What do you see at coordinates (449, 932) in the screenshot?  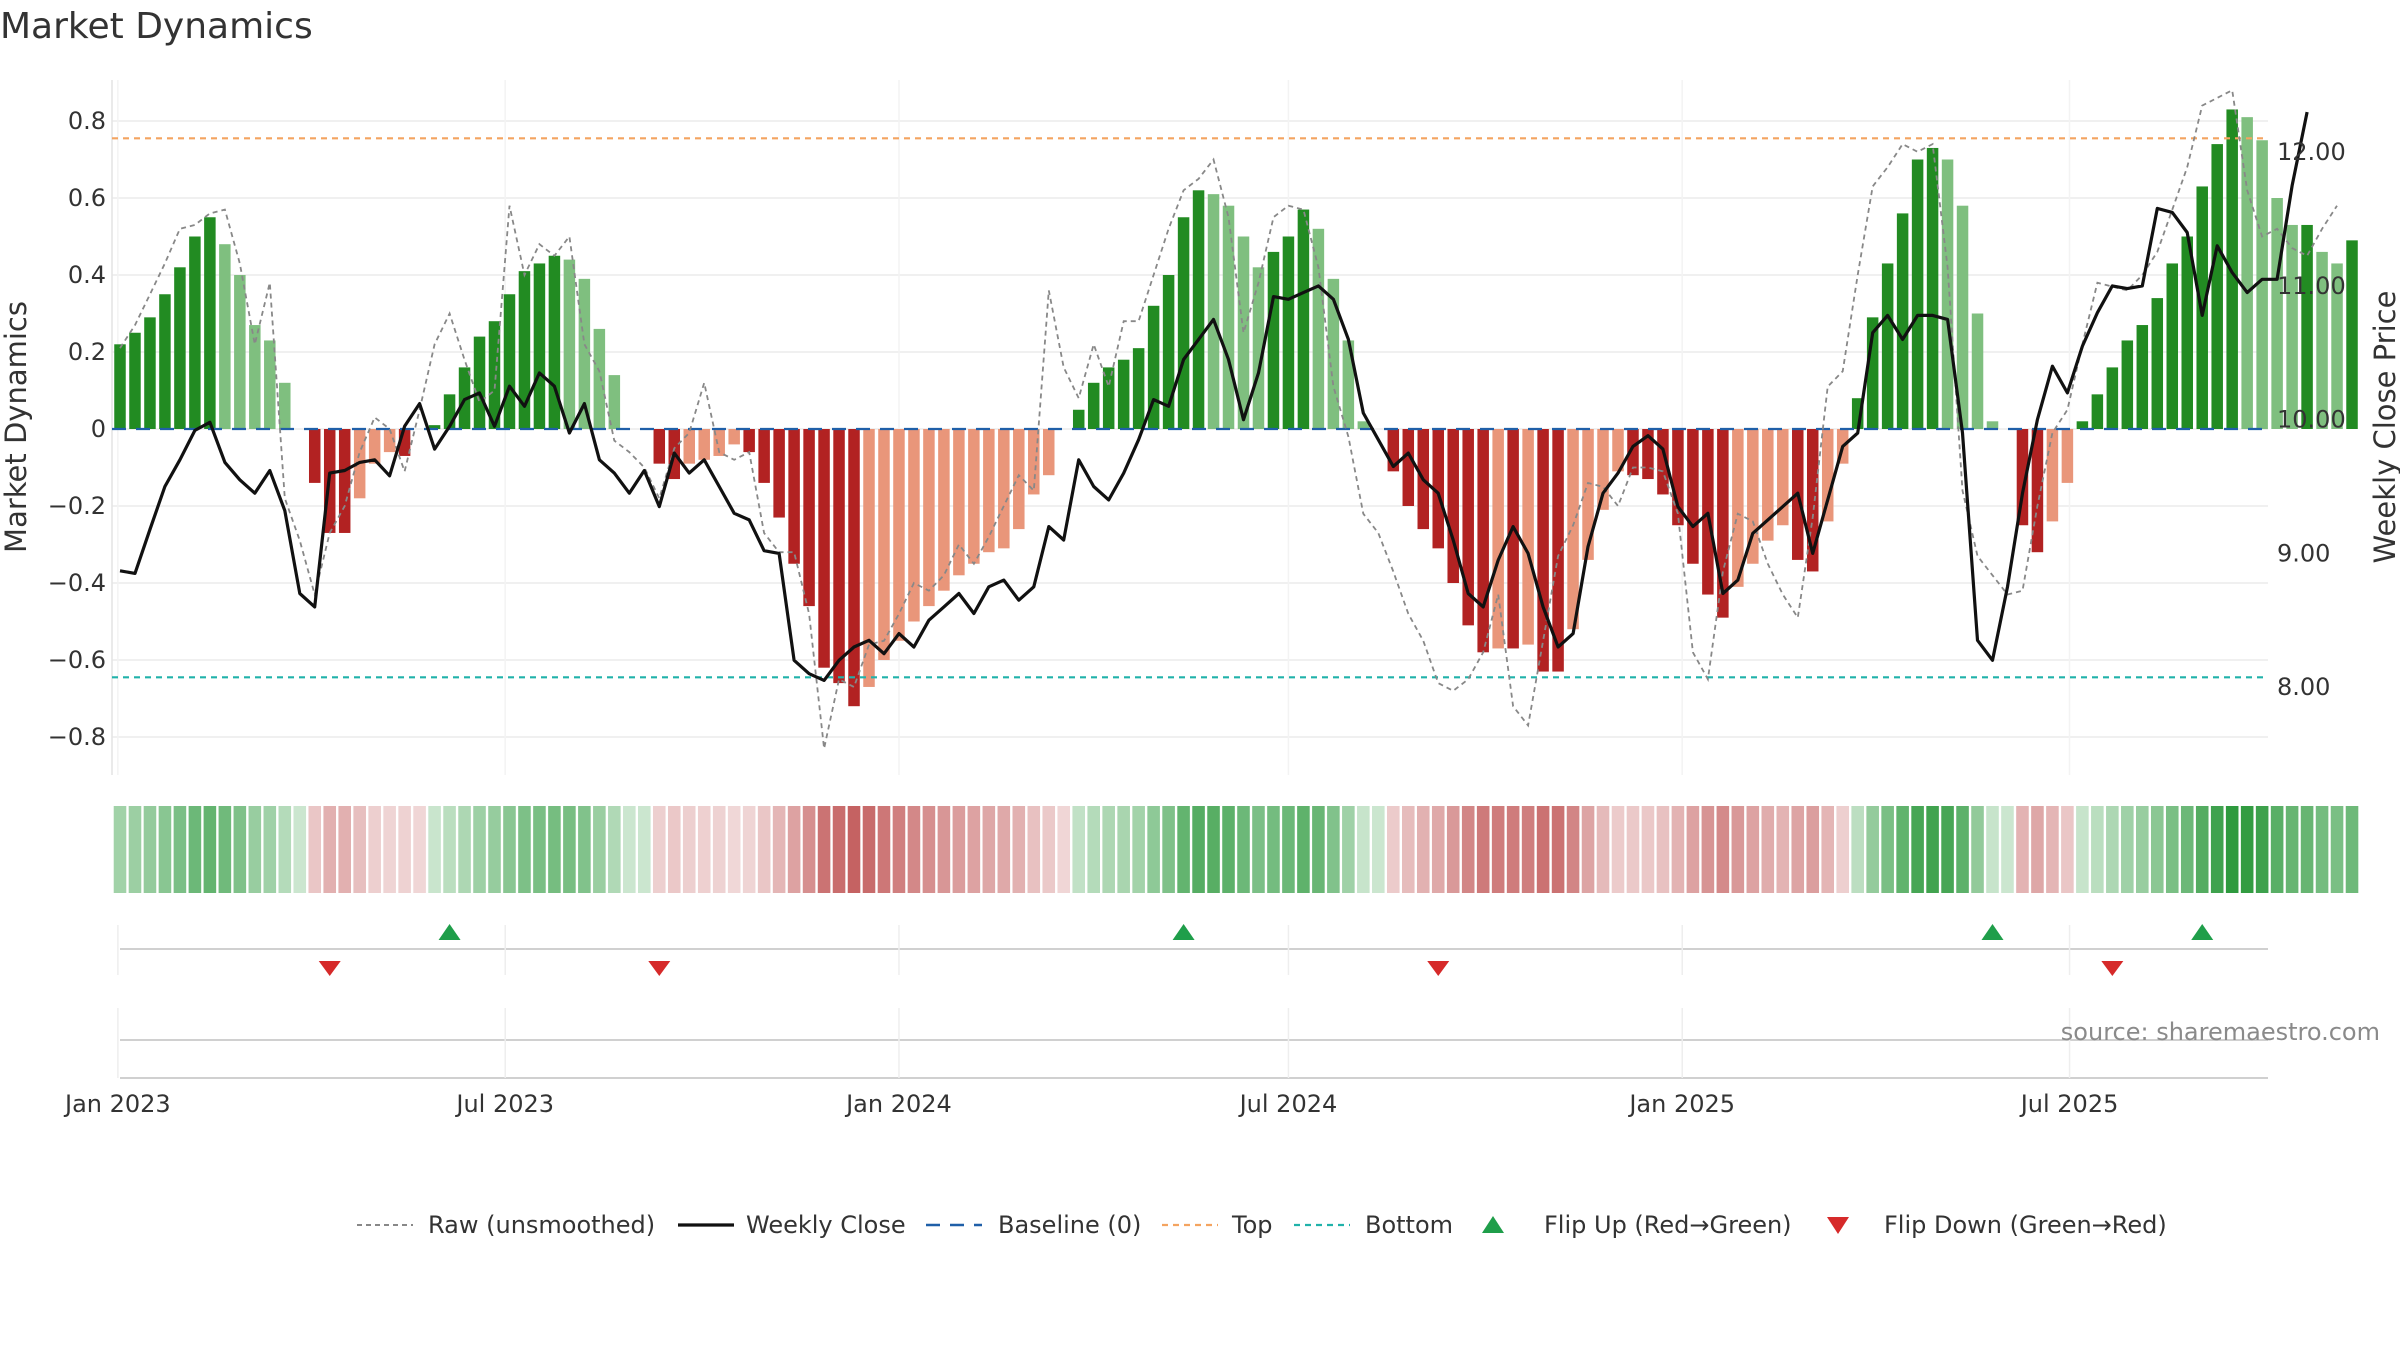 I see `flip-up-marker` at bounding box center [449, 932].